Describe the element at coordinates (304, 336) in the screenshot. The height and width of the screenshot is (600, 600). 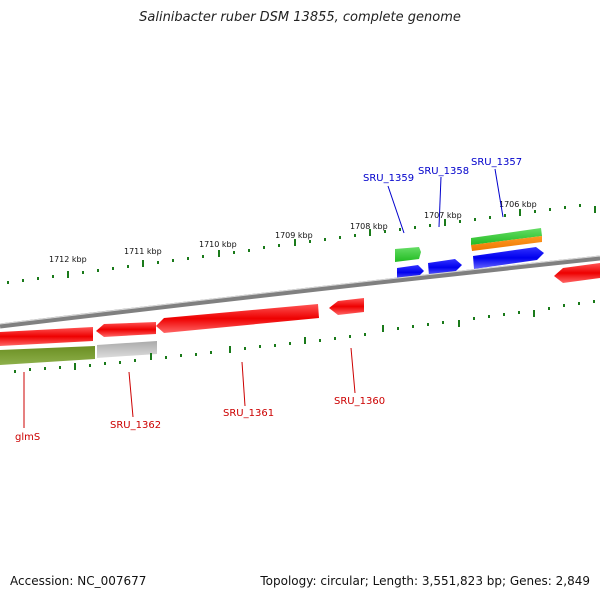
I see `inner-scale` at that location.